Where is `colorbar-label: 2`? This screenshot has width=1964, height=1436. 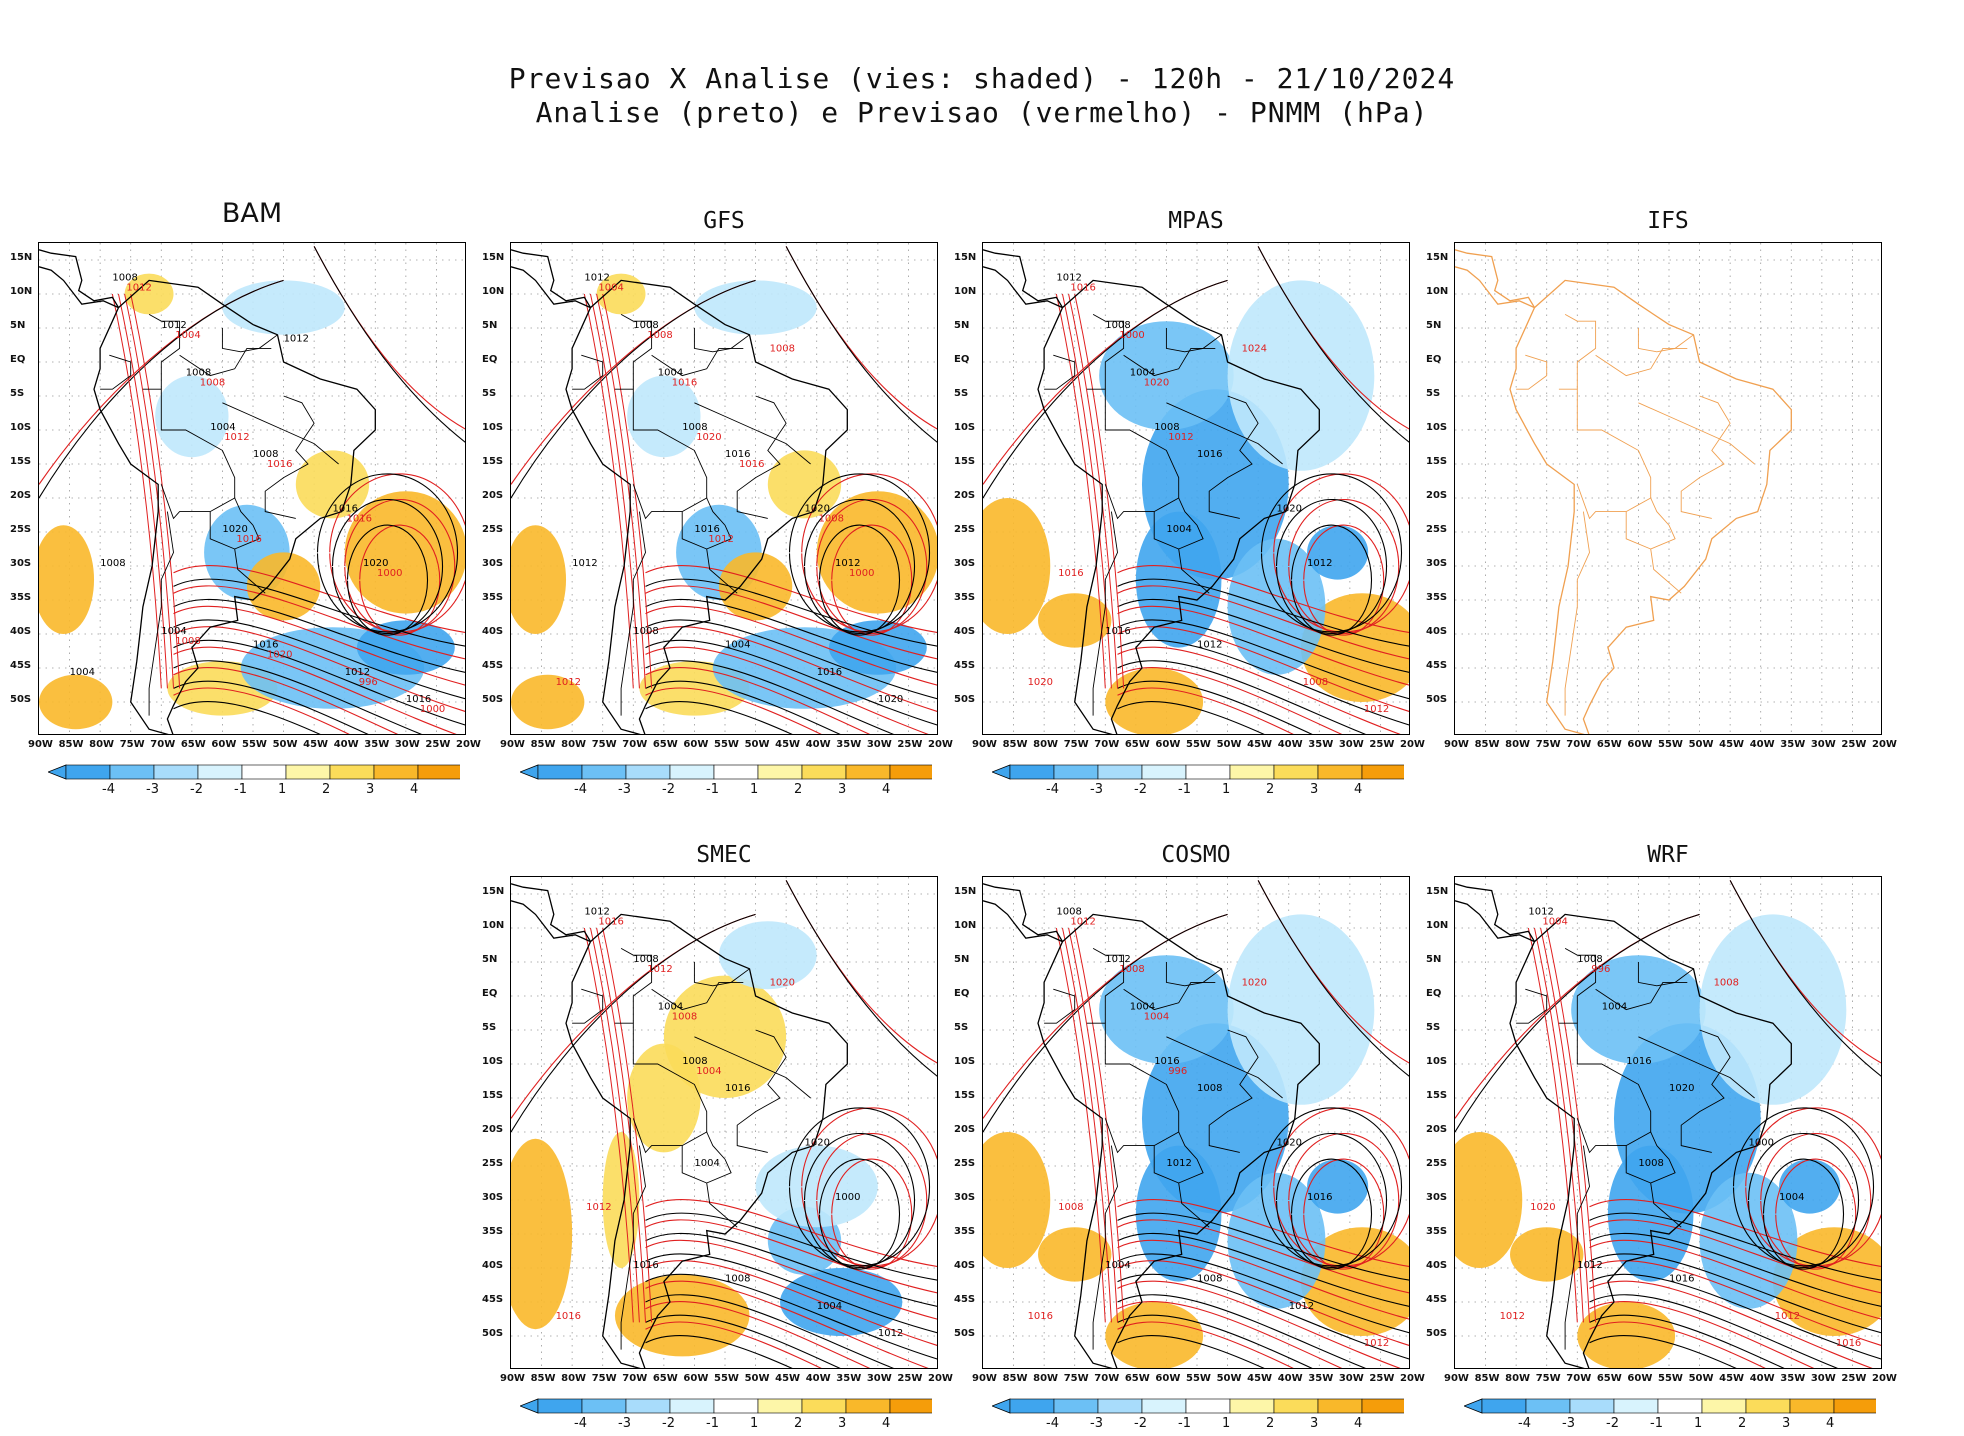 colorbar-label: 2 is located at coordinates (326, 789).